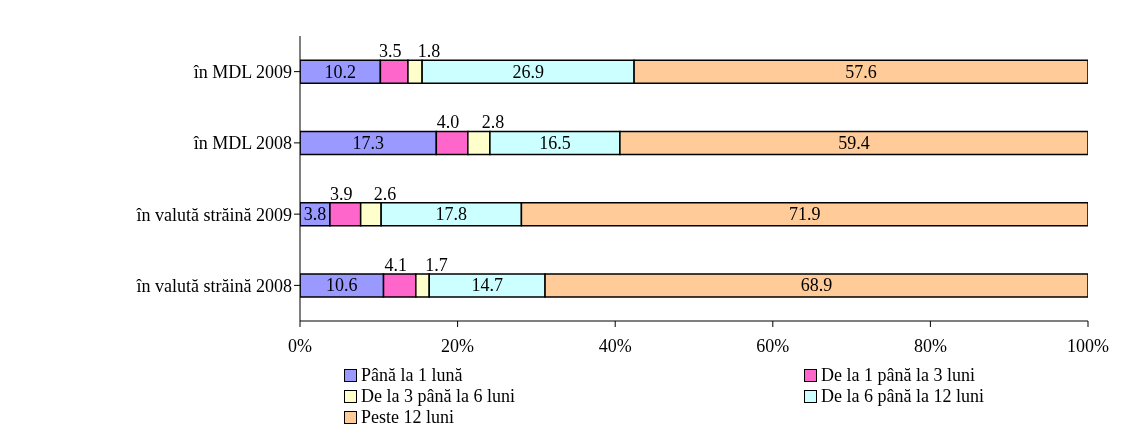  Describe the element at coordinates (816, 285) in the screenshot. I see `data-label: 68.9` at that location.